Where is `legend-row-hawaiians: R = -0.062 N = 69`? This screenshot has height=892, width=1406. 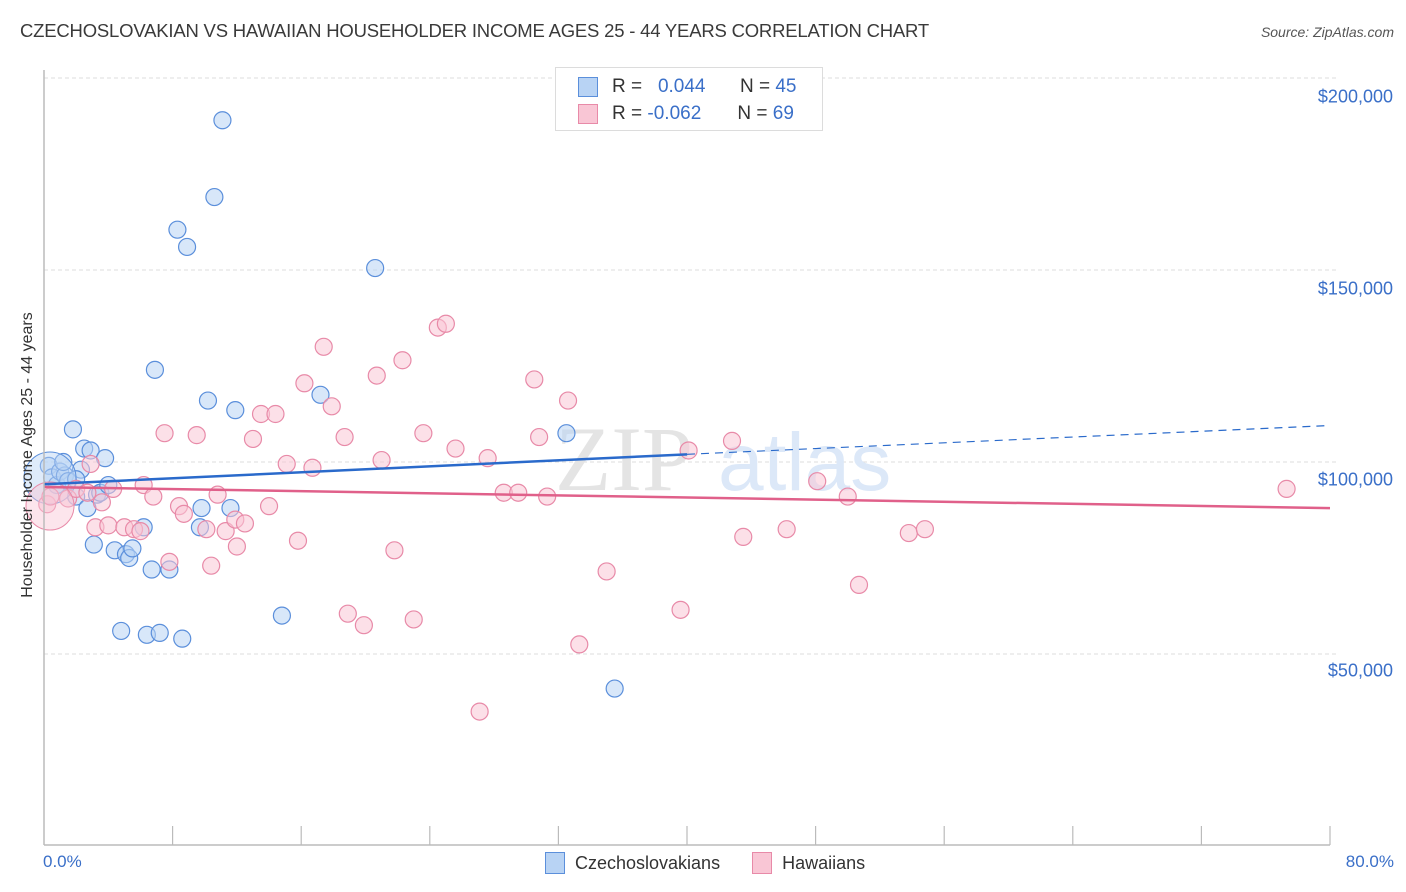 legend-row-hawaiians: R = -0.062 N = 69 is located at coordinates (686, 114).